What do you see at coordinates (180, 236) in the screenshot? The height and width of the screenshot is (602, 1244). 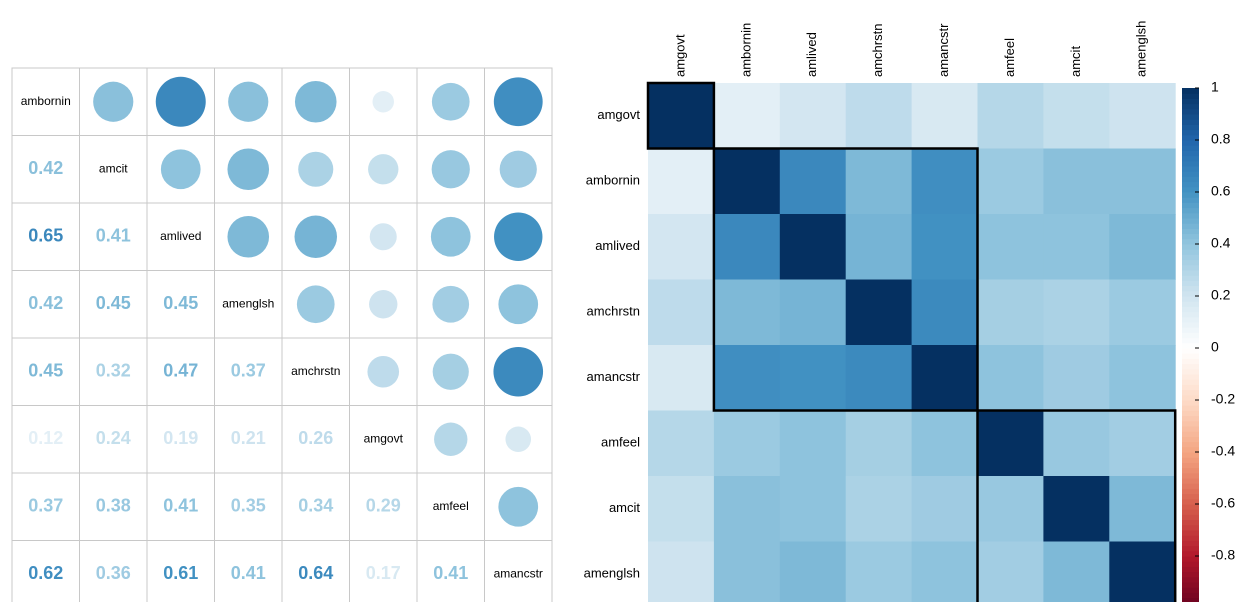 I see `diagonal-label: amlived` at bounding box center [180, 236].